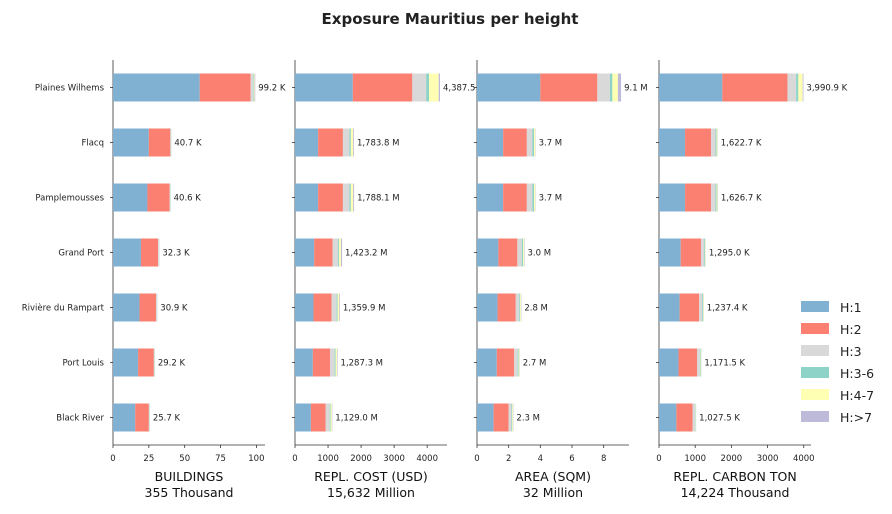 The width and height of the screenshot is (892, 514). What do you see at coordinates (188, 144) in the screenshot?
I see `data-label: 40.7 K` at bounding box center [188, 144].